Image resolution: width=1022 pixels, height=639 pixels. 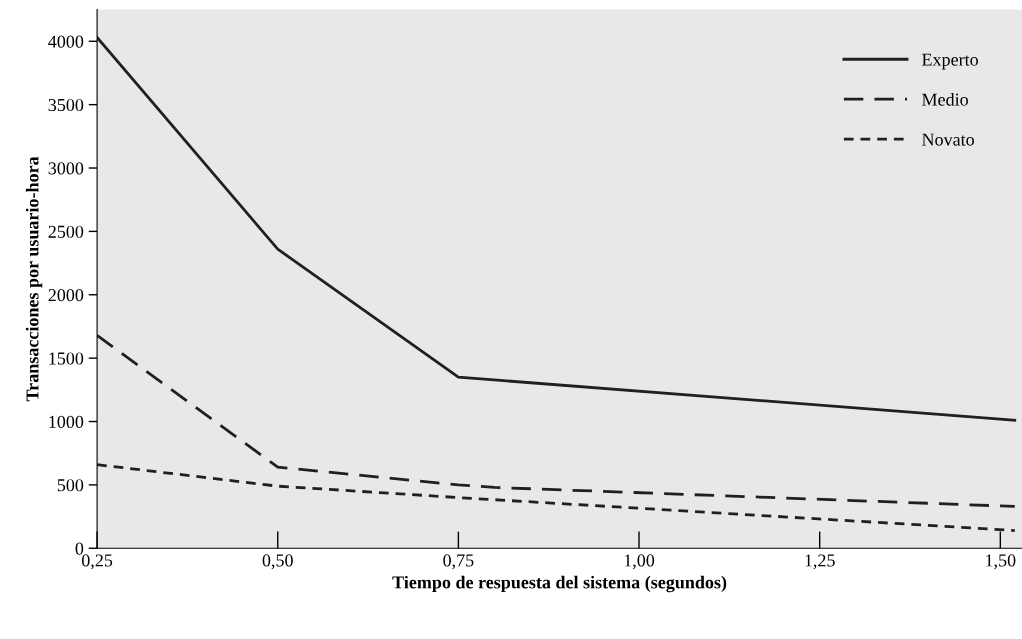 I want to click on y-tick-label: 500, so click(x=70, y=485).